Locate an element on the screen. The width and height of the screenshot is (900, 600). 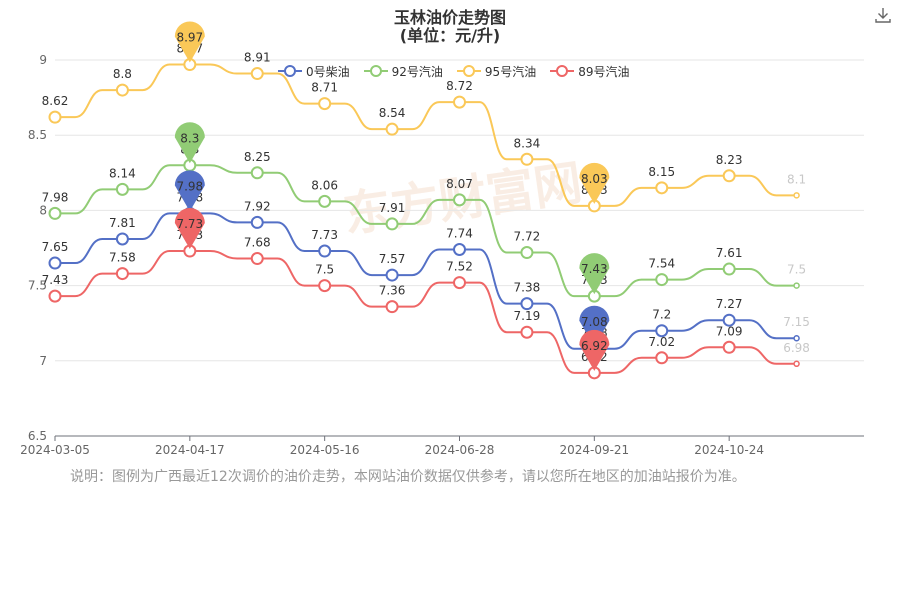
pin-label: 8.3 is located at coordinates (189, 138).